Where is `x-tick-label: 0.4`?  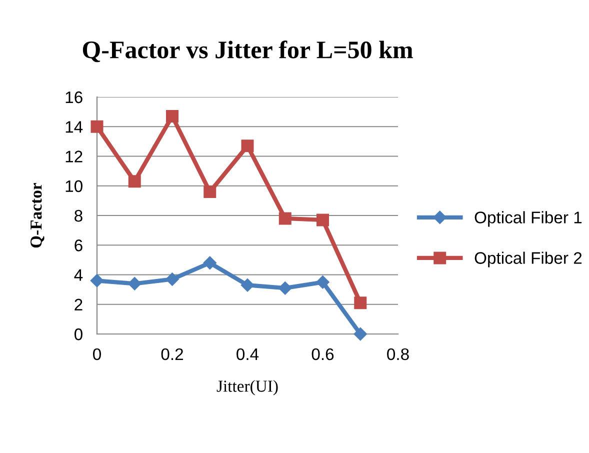
x-tick-label: 0.4 is located at coordinates (247, 354).